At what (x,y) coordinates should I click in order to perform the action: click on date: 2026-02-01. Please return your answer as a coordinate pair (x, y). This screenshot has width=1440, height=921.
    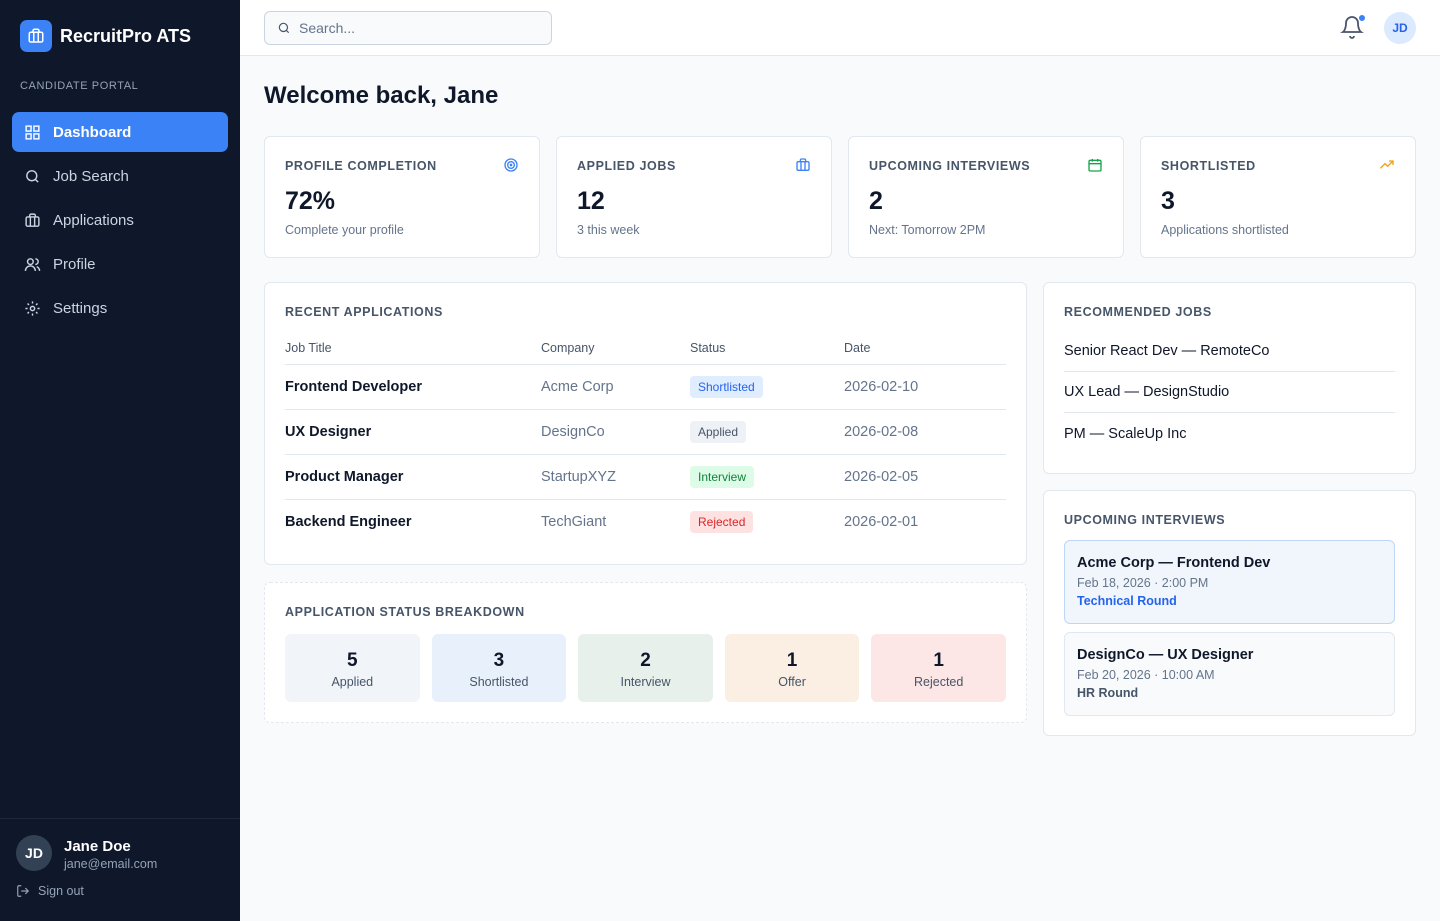
    Looking at the image, I should click on (881, 521).